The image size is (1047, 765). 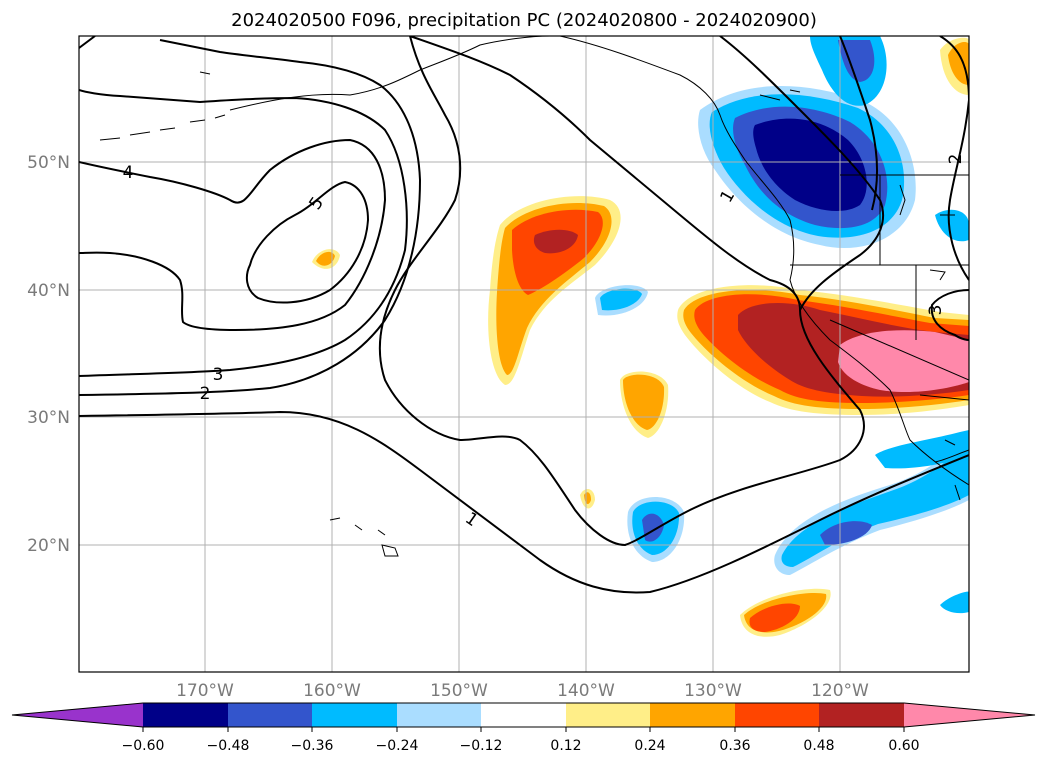 What do you see at coordinates (952, 225) in the screenshot?
I see `negative-anomaly-coast-east` at bounding box center [952, 225].